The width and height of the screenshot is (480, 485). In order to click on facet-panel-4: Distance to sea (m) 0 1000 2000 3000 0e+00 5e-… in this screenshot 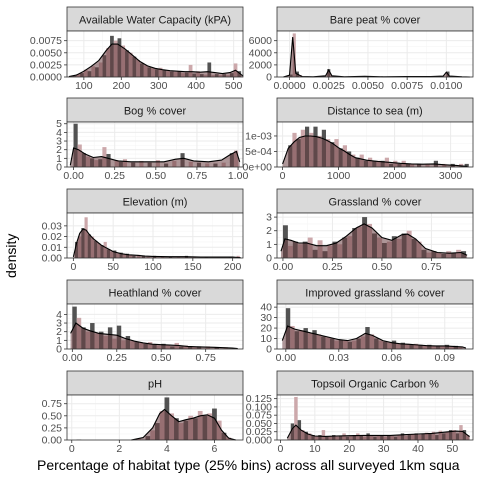, I will do `click(358, 140)`.